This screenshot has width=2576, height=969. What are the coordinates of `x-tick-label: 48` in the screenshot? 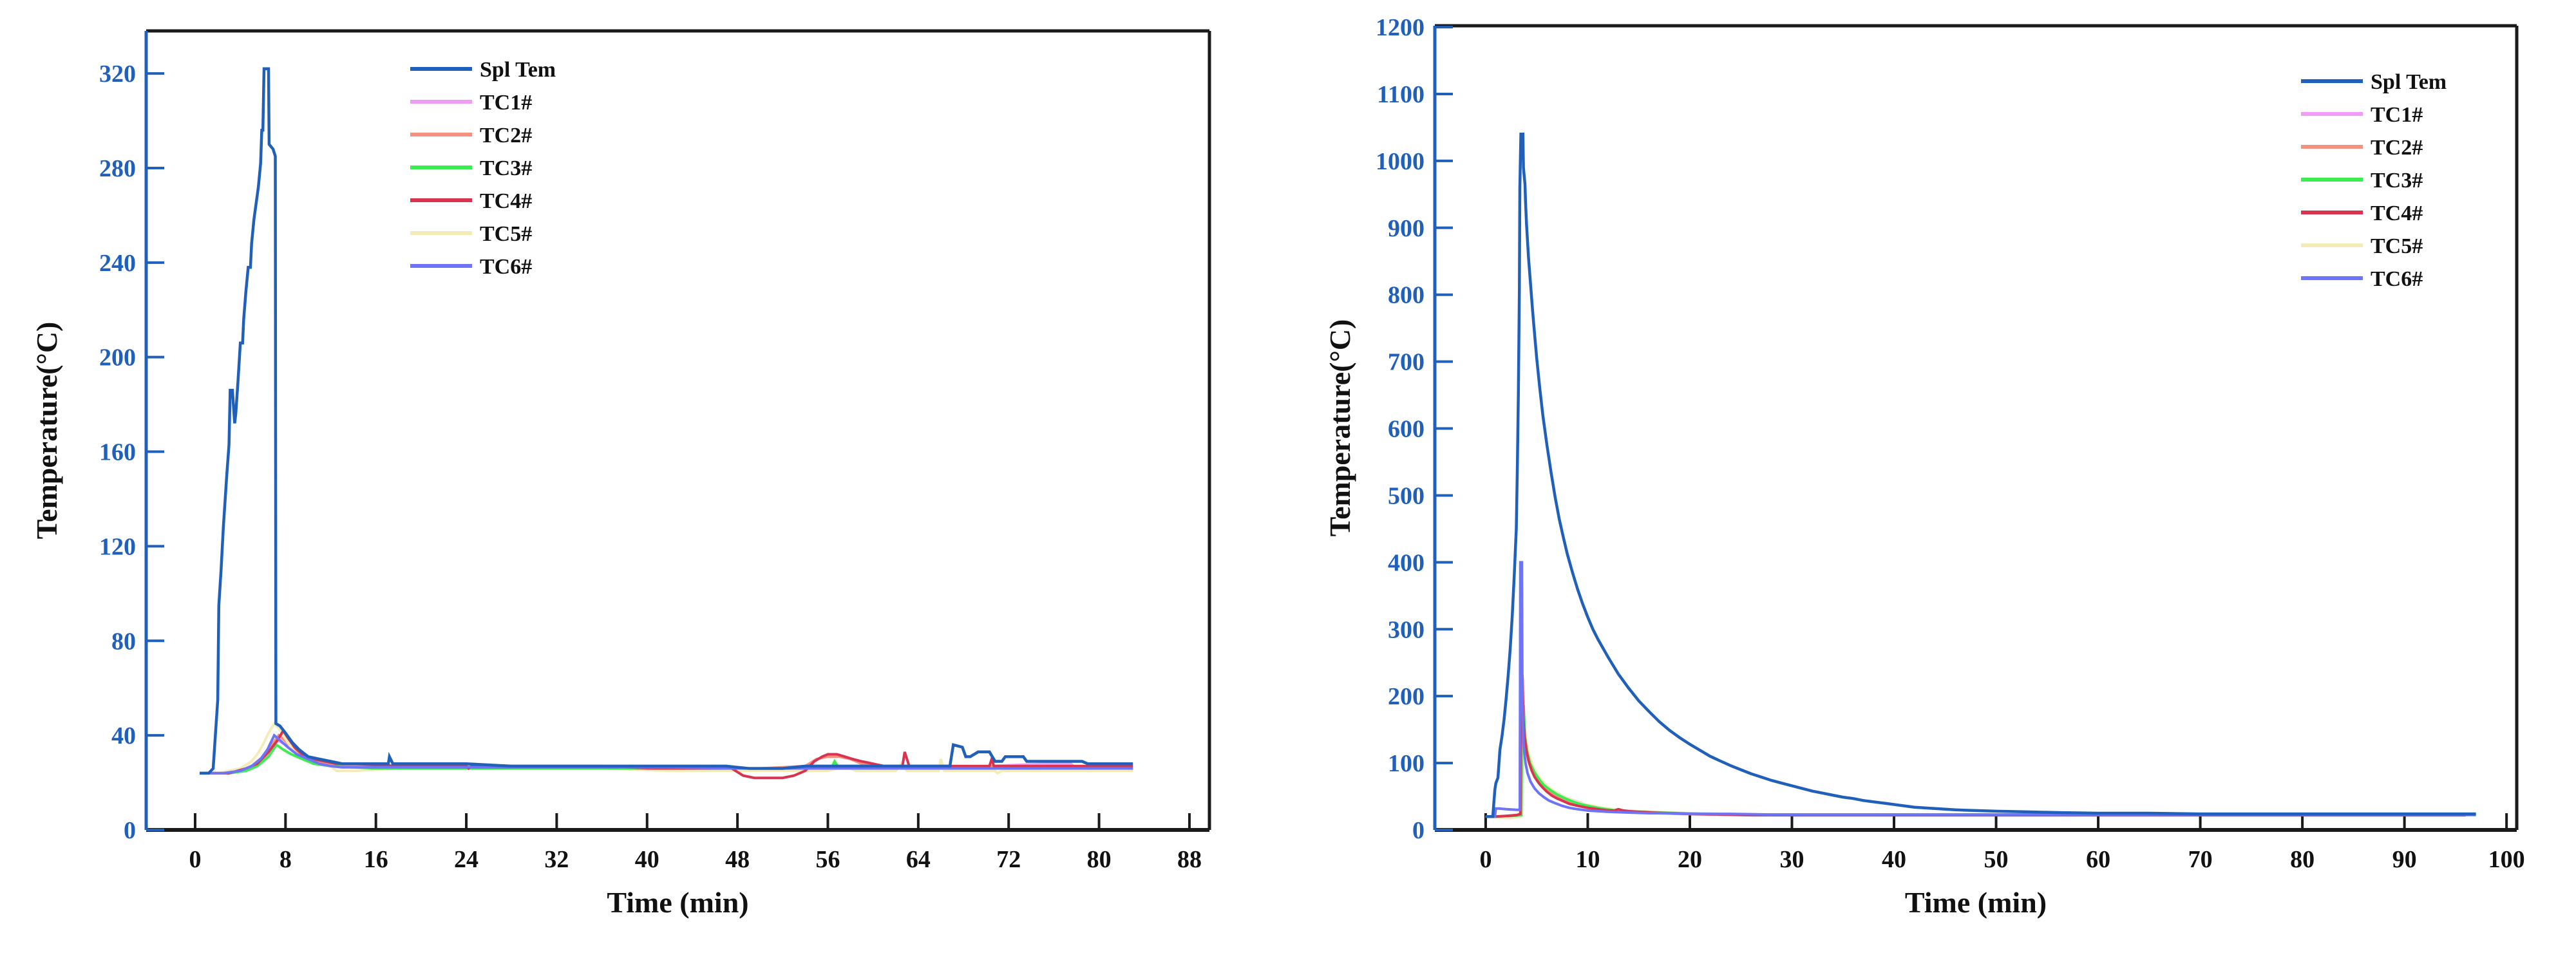 It's located at (738, 859).